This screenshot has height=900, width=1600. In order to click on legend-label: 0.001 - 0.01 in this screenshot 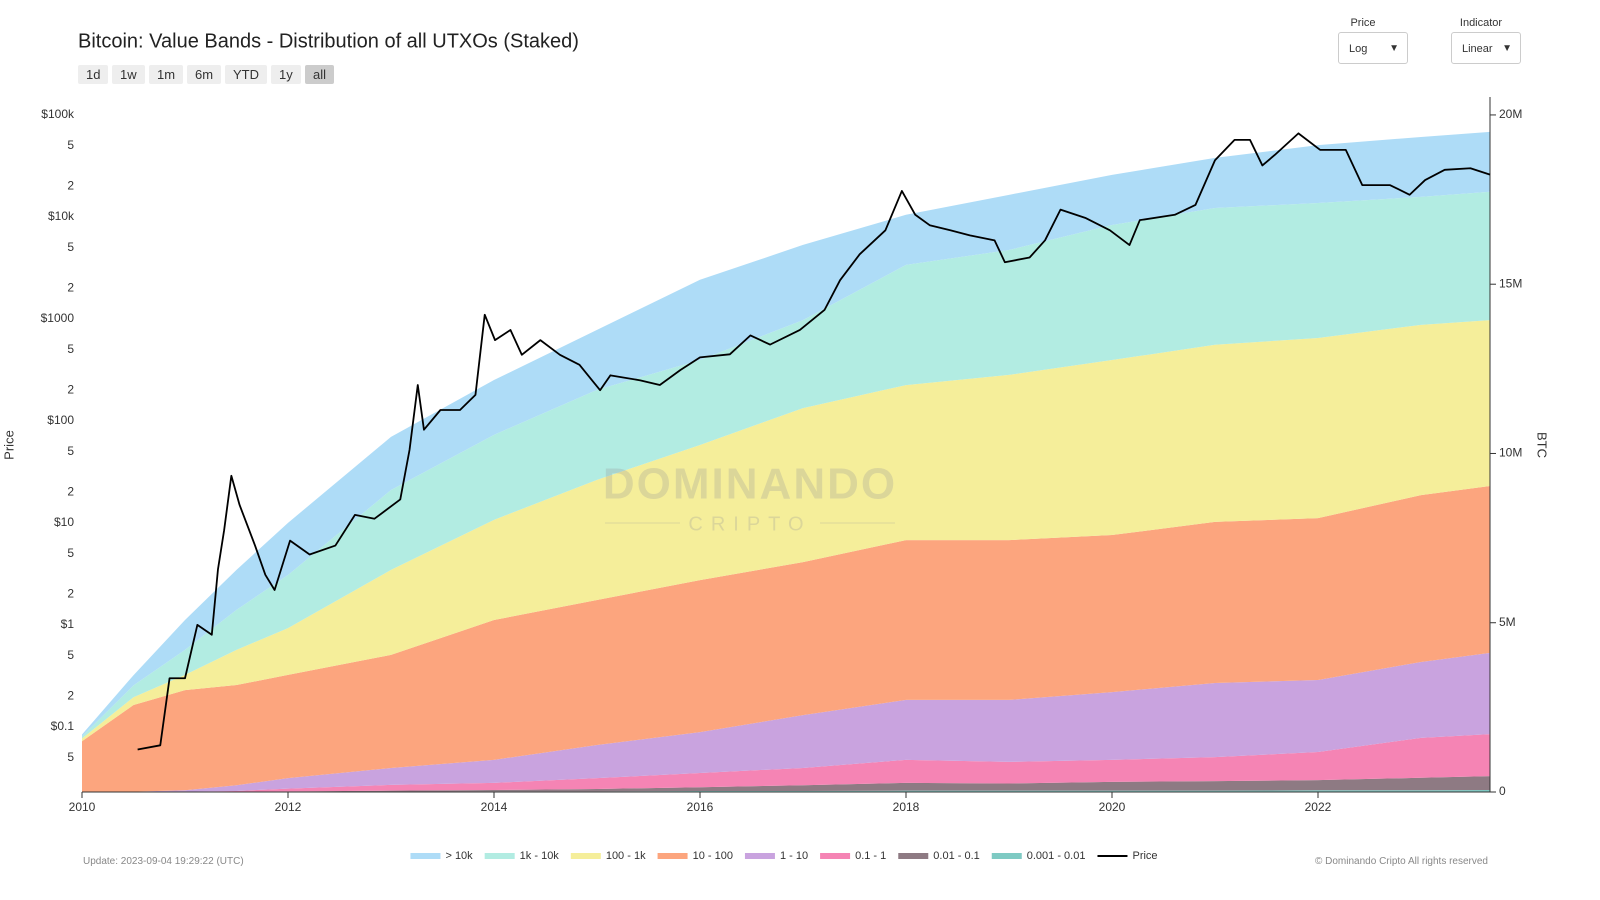, I will do `click(1056, 856)`.